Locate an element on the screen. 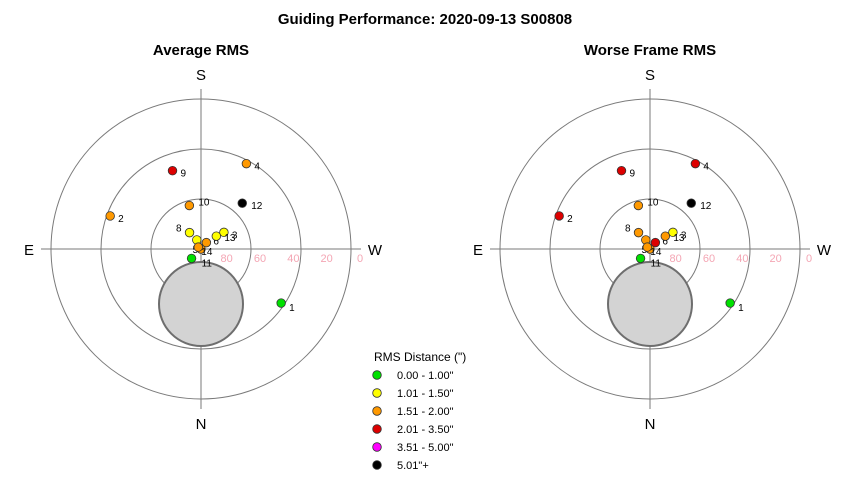 This screenshot has height=480, width=850. legend-label-5: 5.01"+ is located at coordinates (413, 466).